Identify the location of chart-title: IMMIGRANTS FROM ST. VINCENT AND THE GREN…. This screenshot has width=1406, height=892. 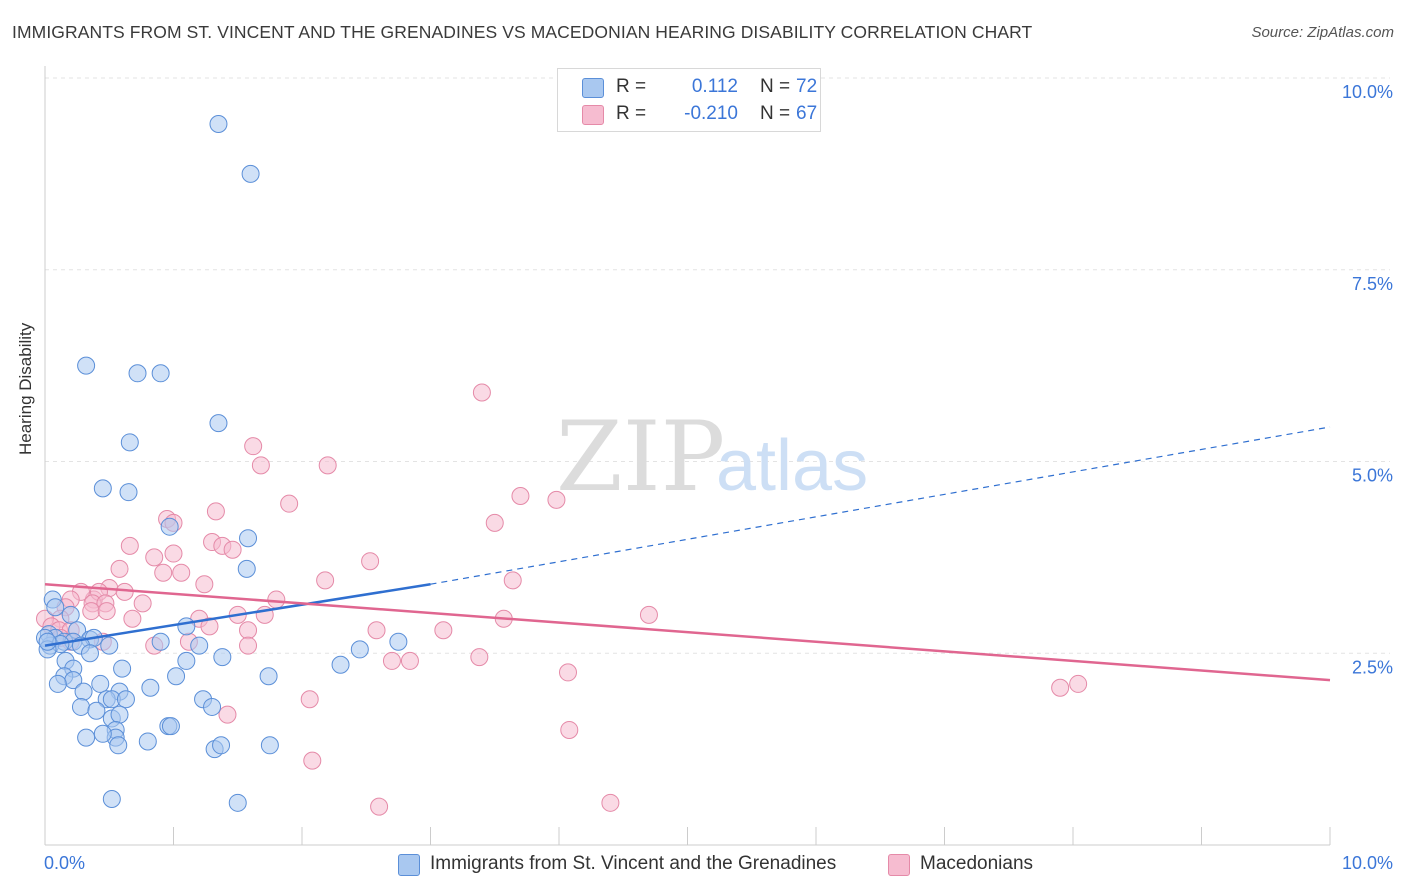
(522, 32).